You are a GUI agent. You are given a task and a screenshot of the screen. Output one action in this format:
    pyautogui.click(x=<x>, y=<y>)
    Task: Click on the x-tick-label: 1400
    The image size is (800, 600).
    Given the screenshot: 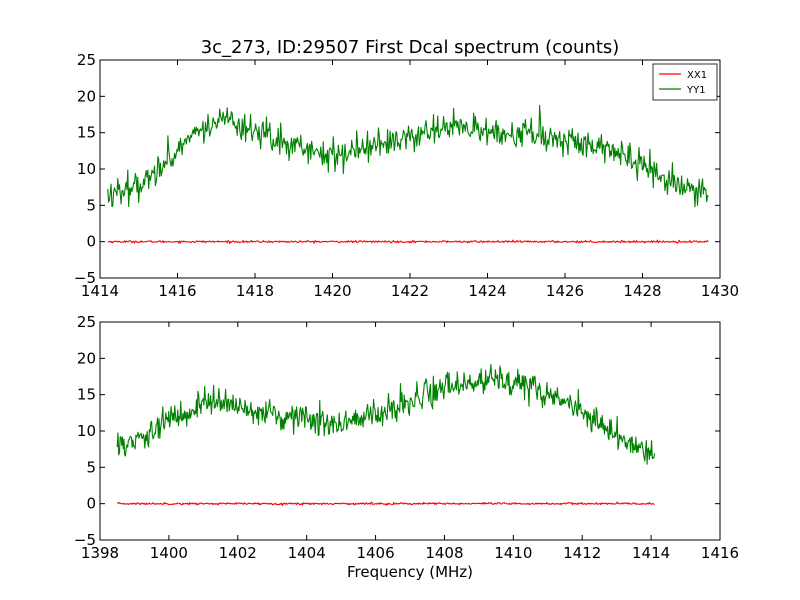 What is the action you would take?
    pyautogui.click(x=169, y=553)
    